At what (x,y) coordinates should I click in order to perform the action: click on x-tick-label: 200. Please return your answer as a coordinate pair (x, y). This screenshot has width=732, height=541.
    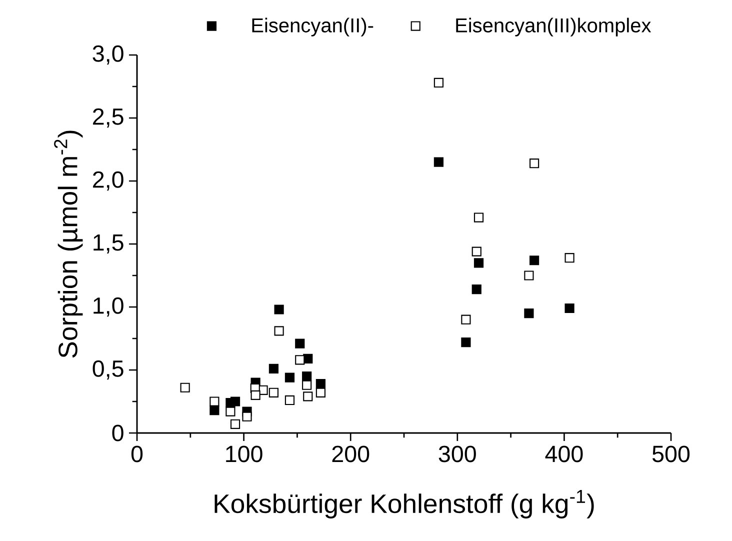
    Looking at the image, I should click on (351, 454).